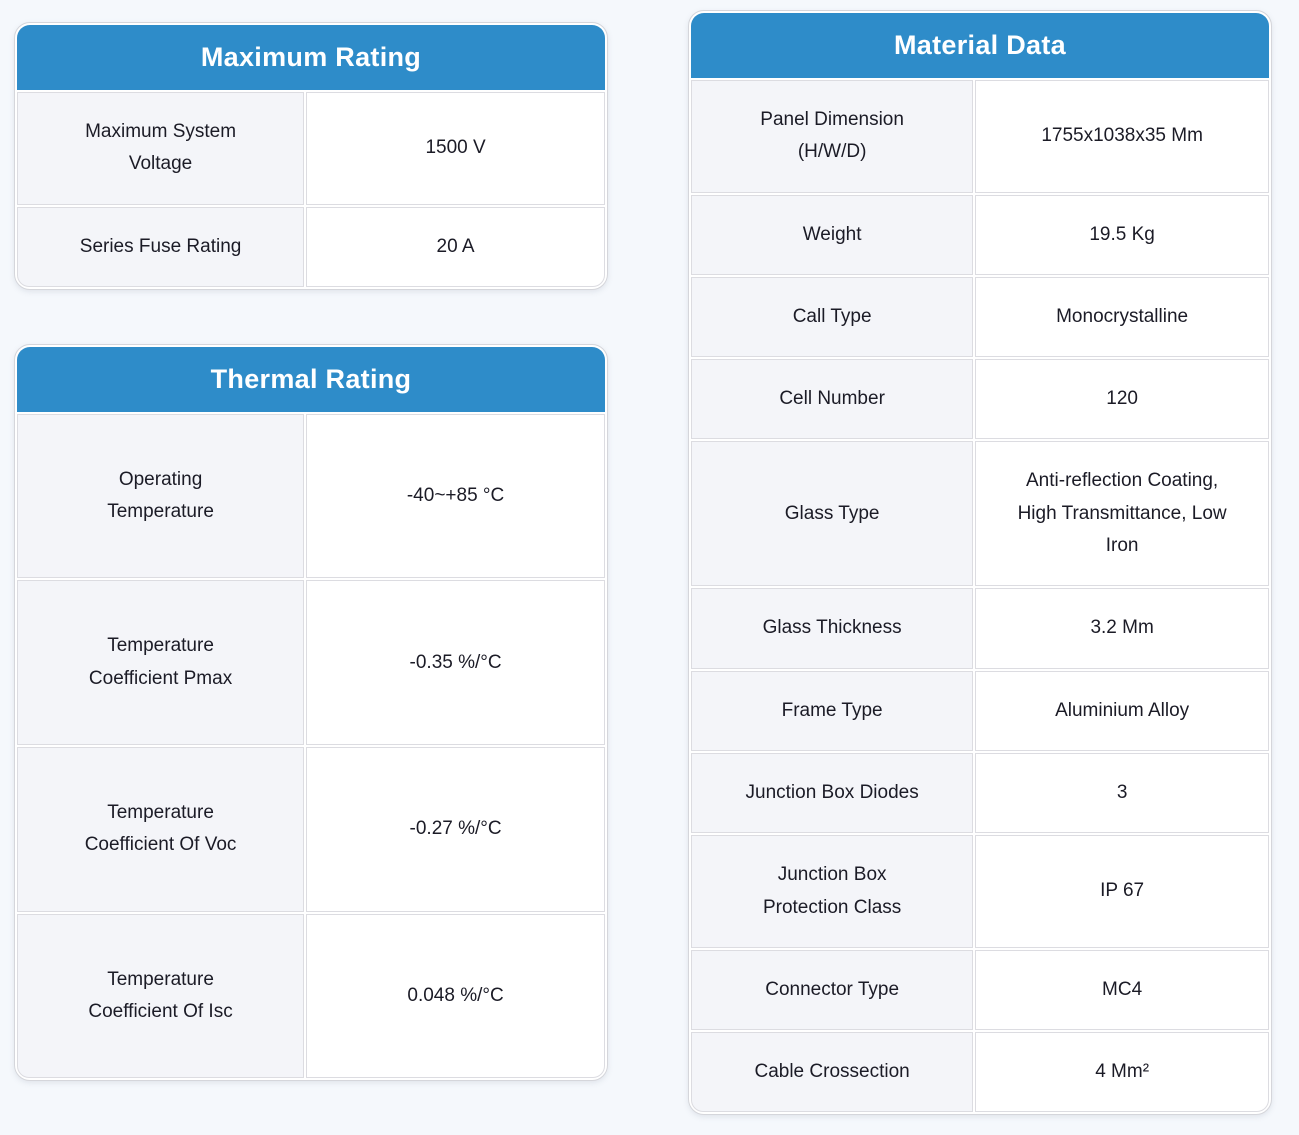 This screenshot has height=1135, width=1299. I want to click on spec-label-cell: Weight, so click(832, 234).